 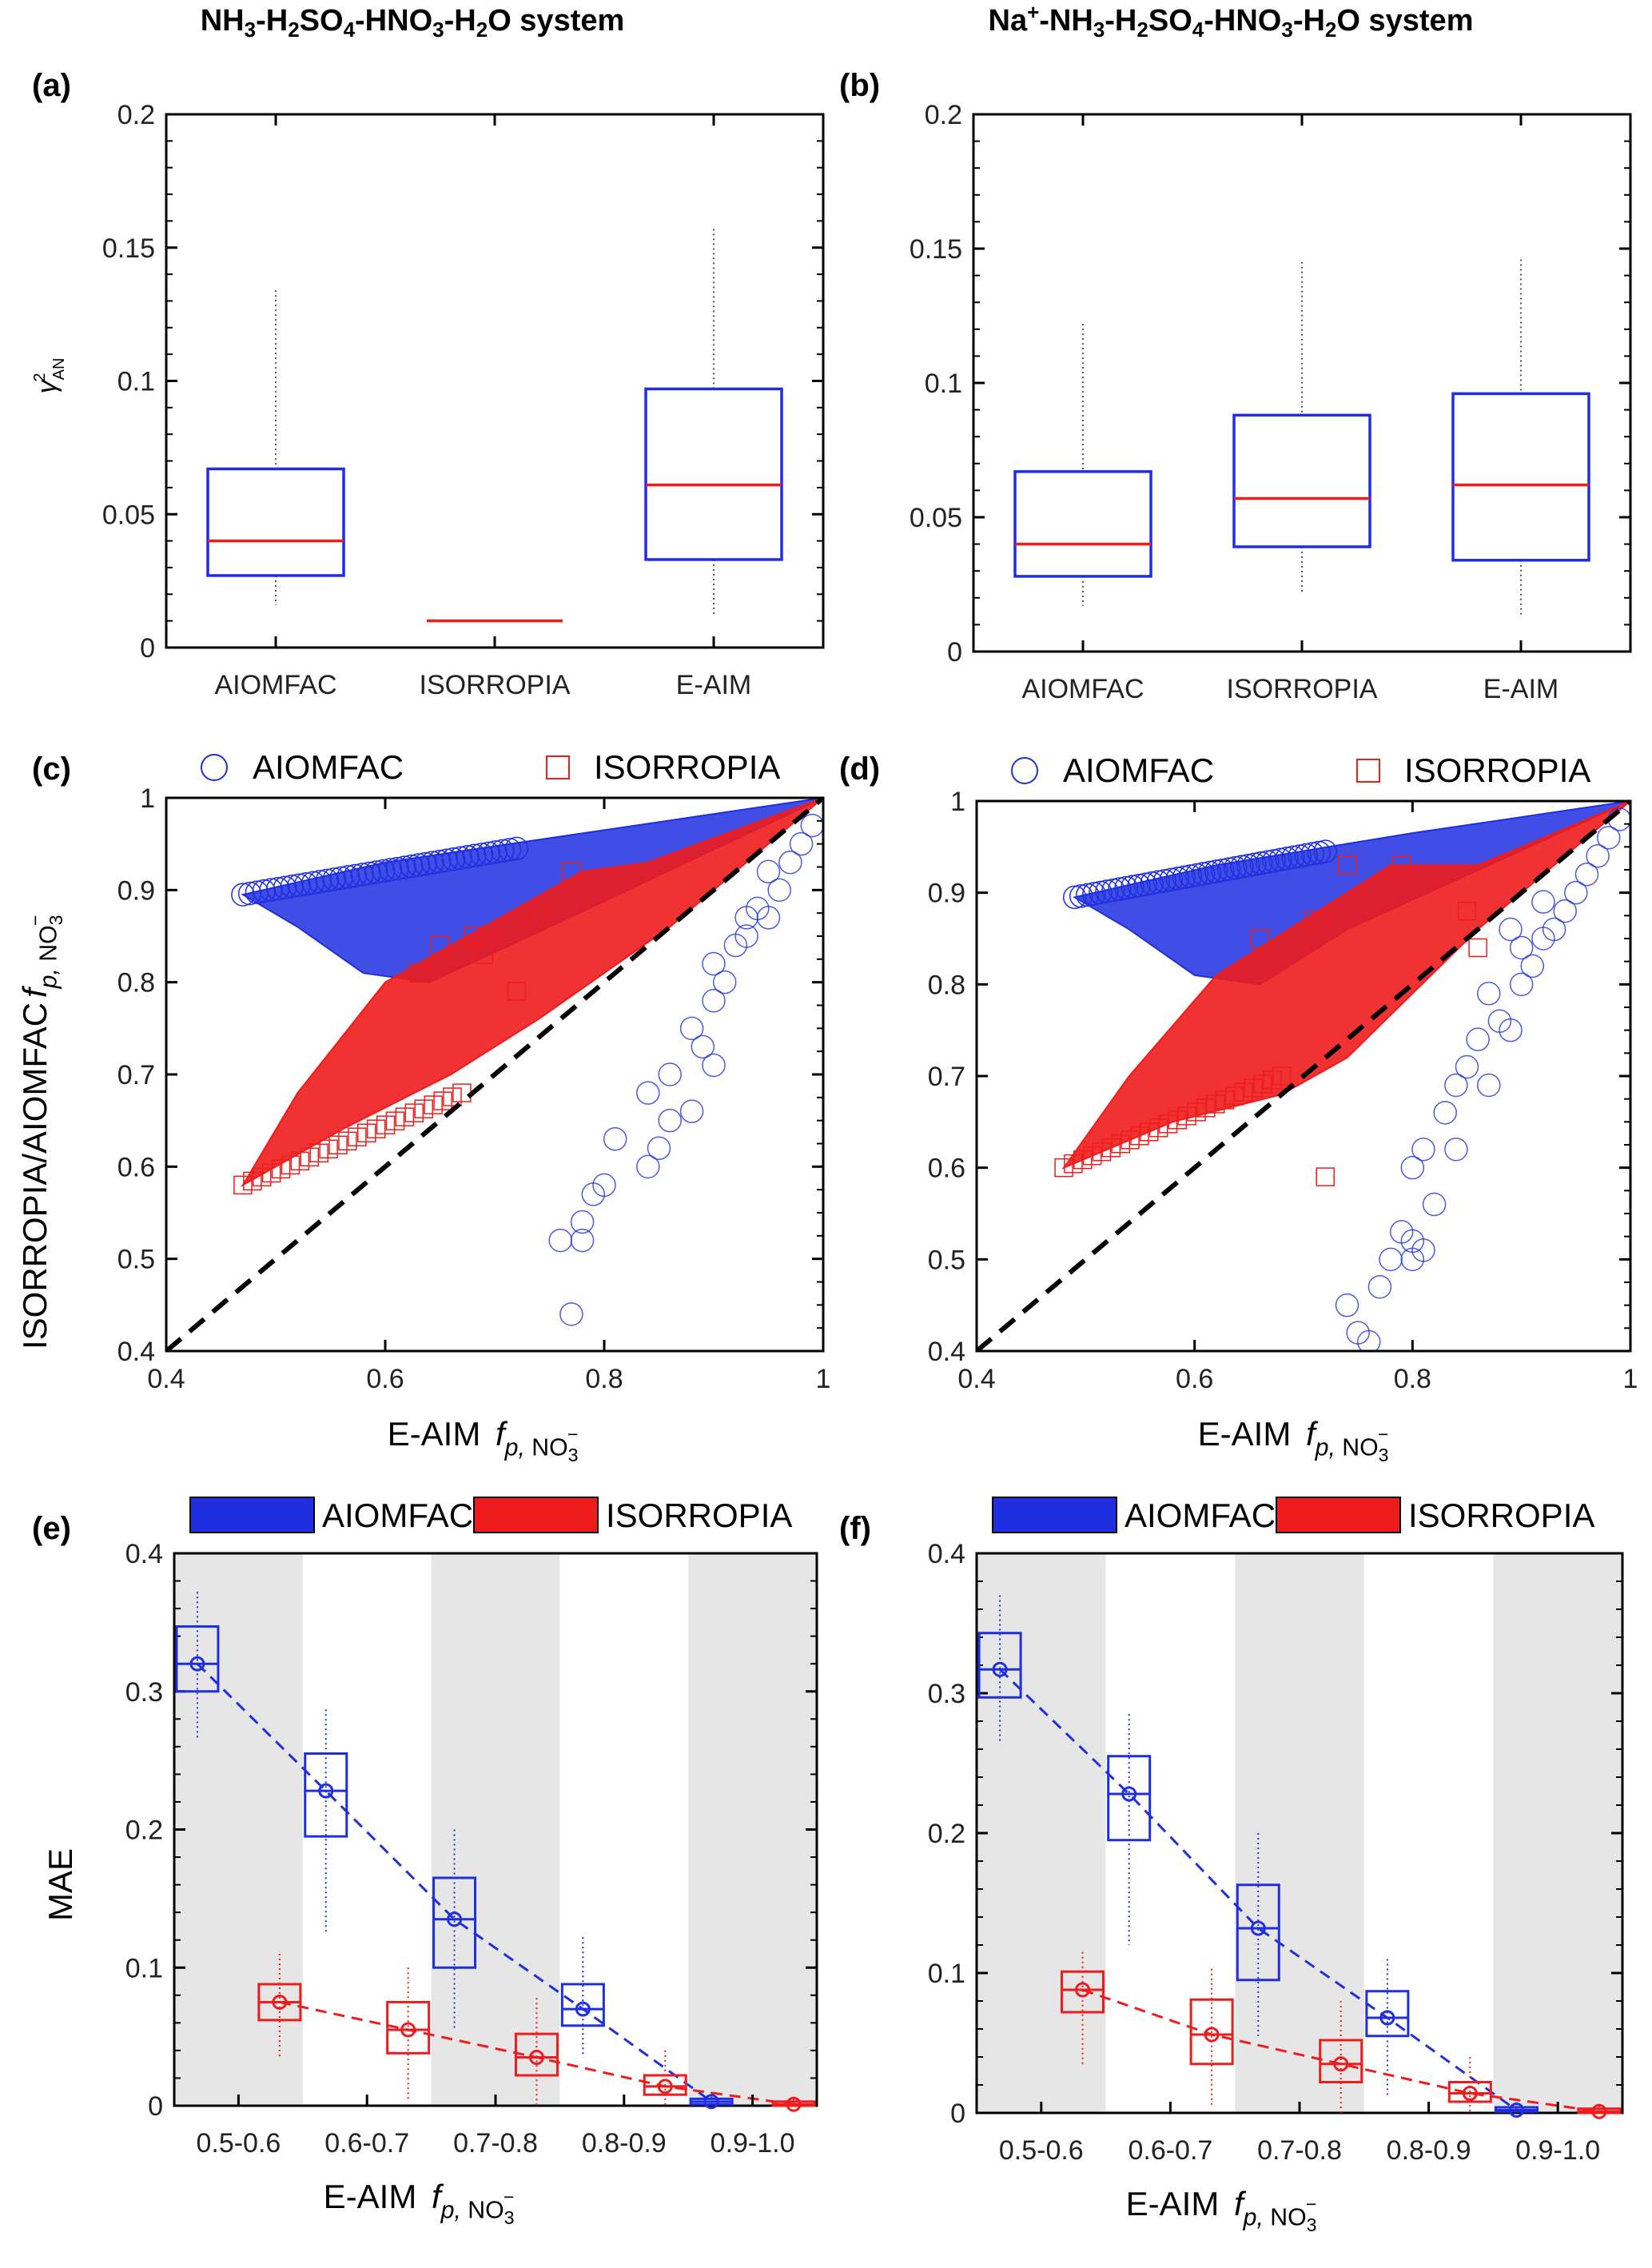 I want to click on title-right: Na+-NH3-H2SO4-HNO3-H2O system, so click(x=1231, y=21).